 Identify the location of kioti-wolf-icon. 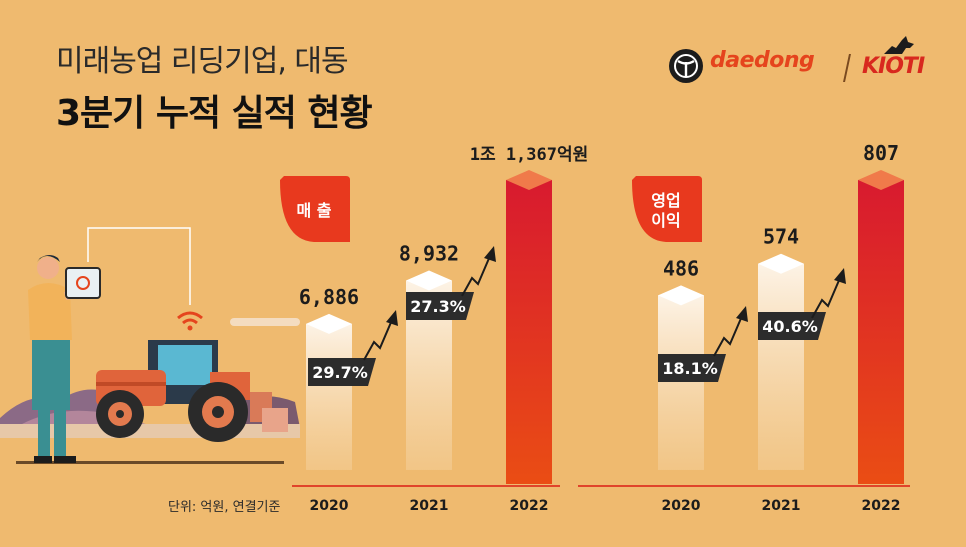
(899, 45).